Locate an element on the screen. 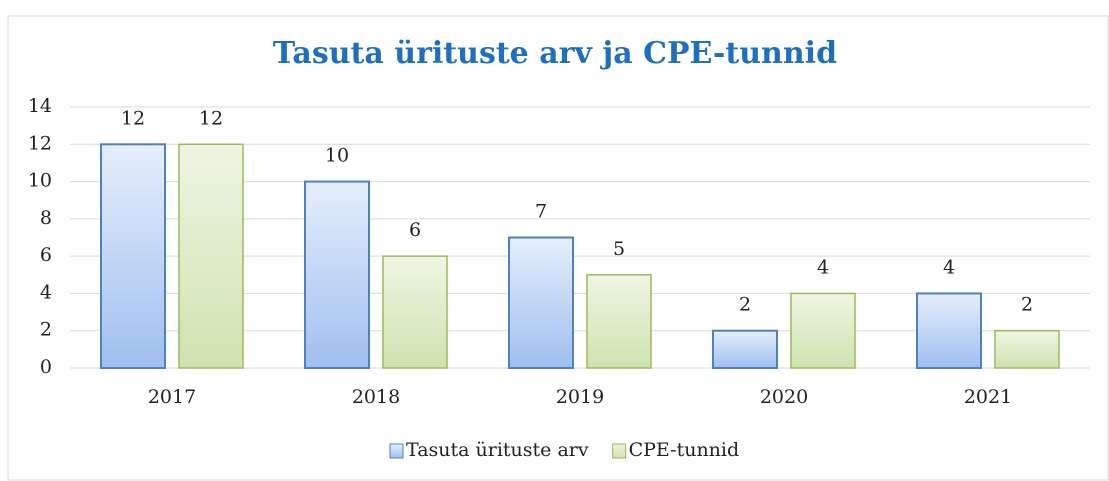  data-label: 6 is located at coordinates (415, 230).